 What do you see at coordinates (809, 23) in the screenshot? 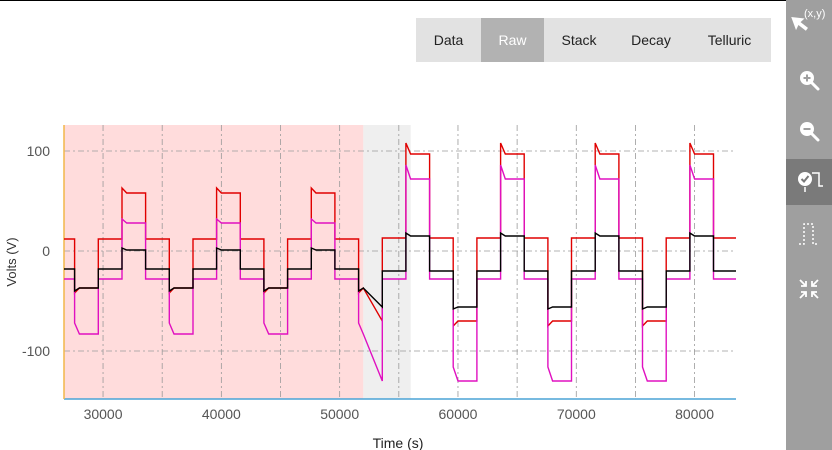
I see `select-xy-tool: (x,y)` at bounding box center [809, 23].